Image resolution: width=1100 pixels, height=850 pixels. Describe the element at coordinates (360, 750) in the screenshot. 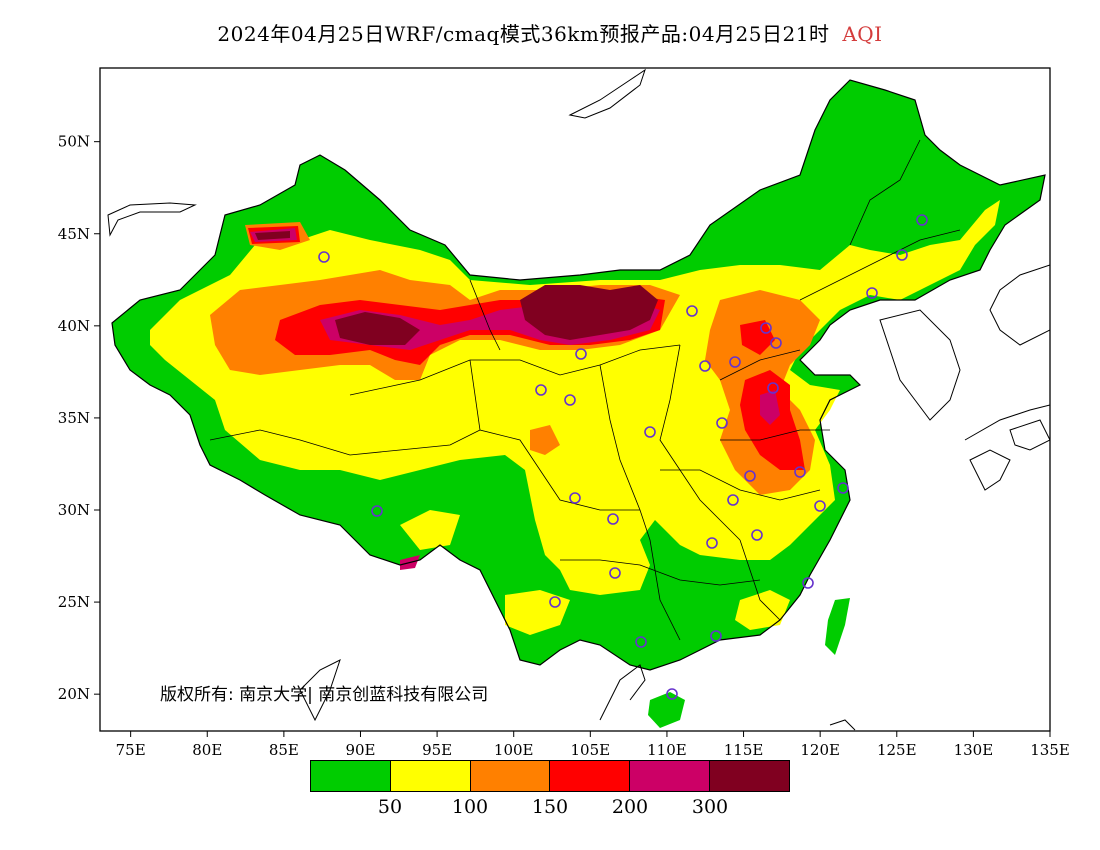

I see `lon-tick-label: 90E` at that location.